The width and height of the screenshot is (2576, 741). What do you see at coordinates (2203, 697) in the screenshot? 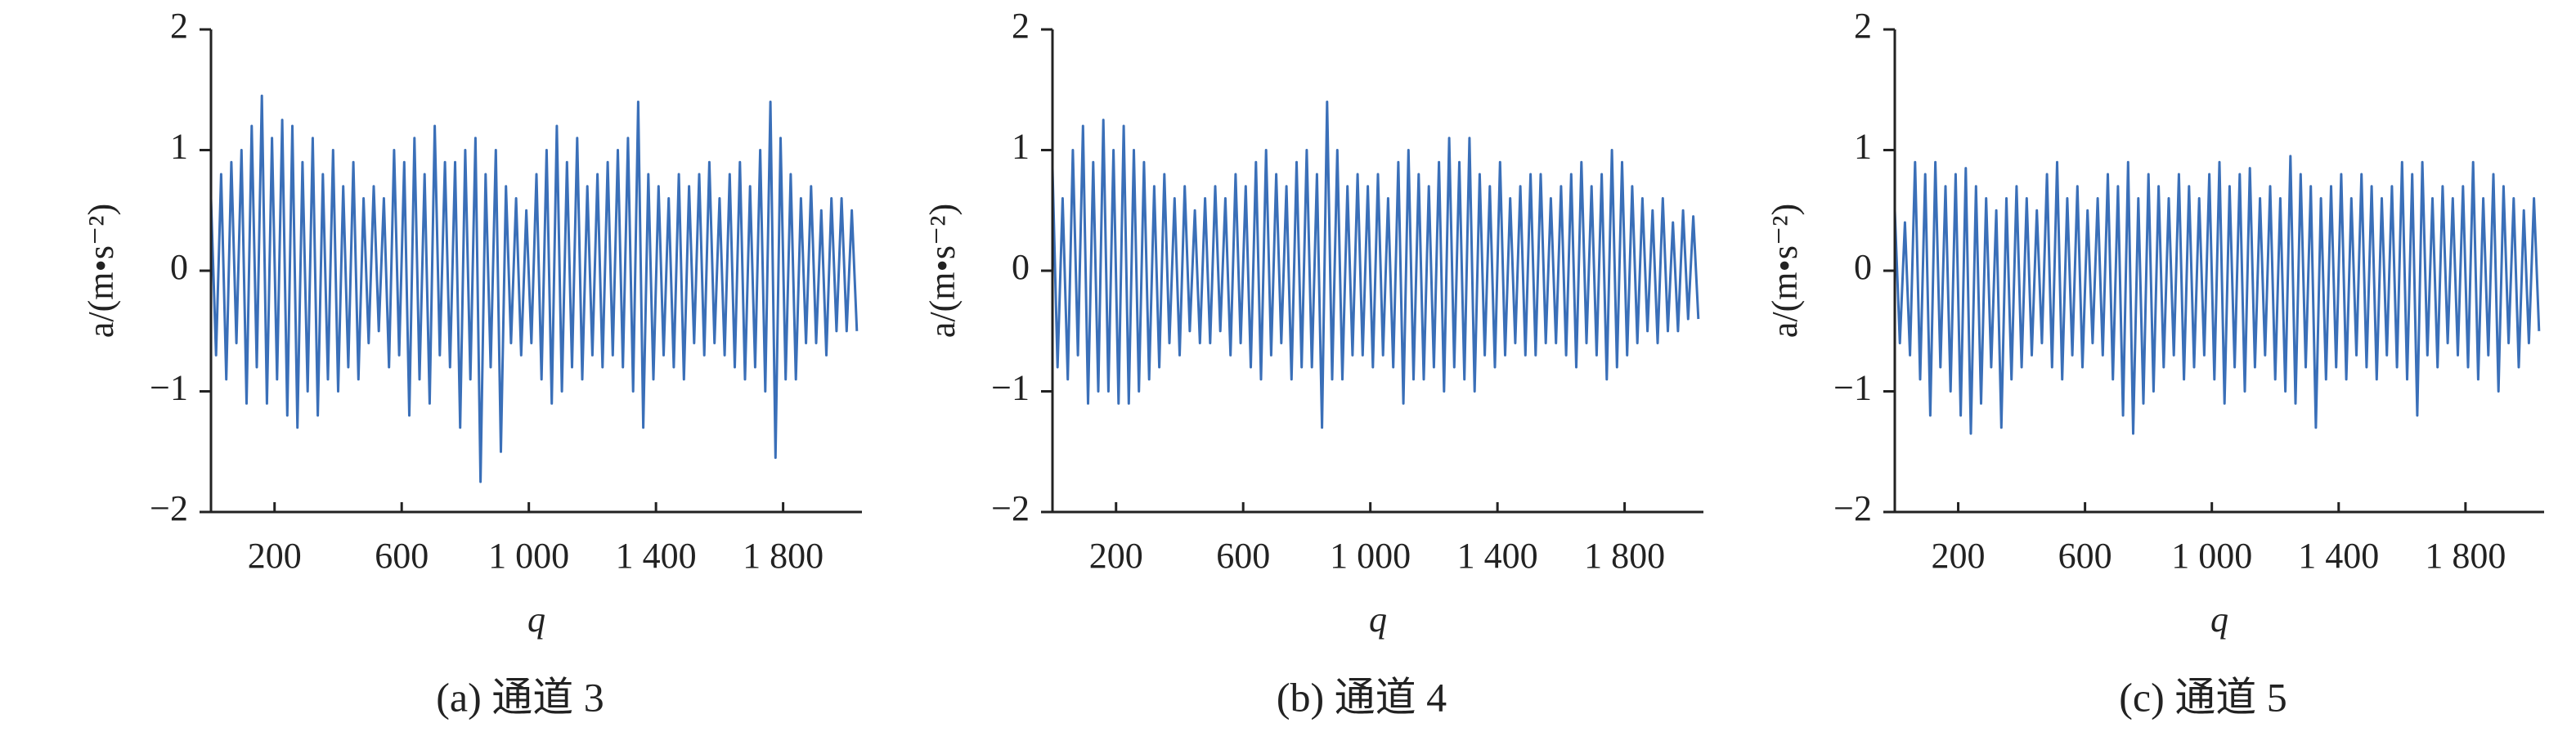
I see `caption: (c) 通道 5` at bounding box center [2203, 697].